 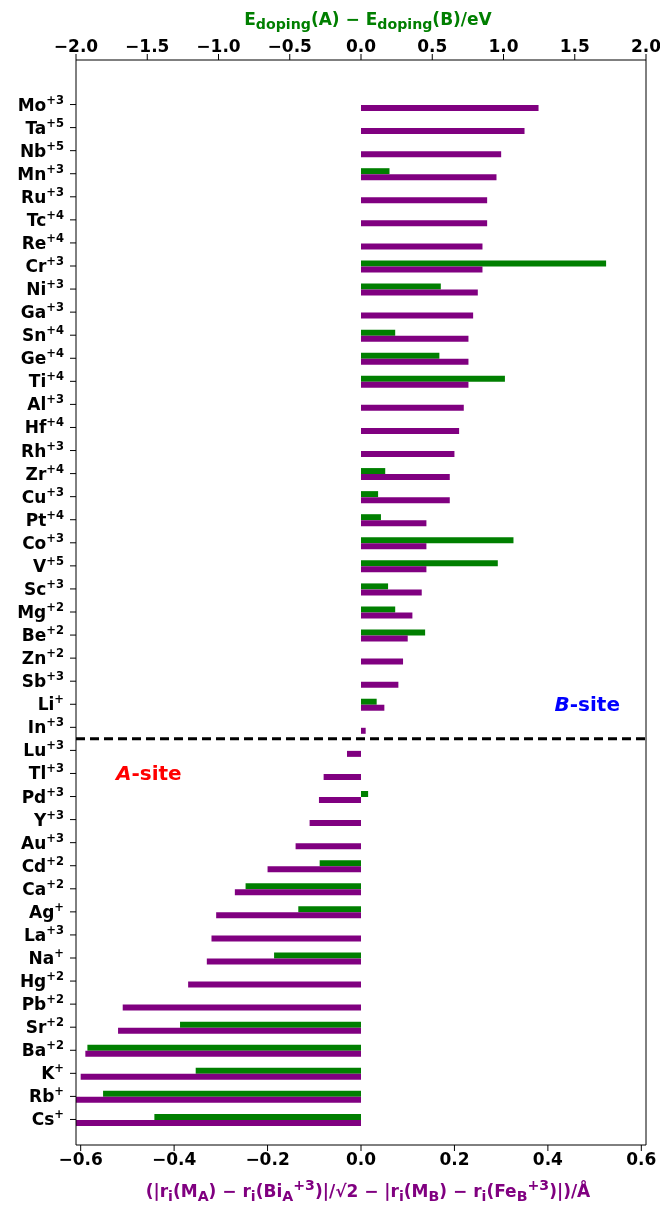 What do you see at coordinates (43, 541) in the screenshot?
I see `y-tick-label: Co$^{+3}$` at bounding box center [43, 541].